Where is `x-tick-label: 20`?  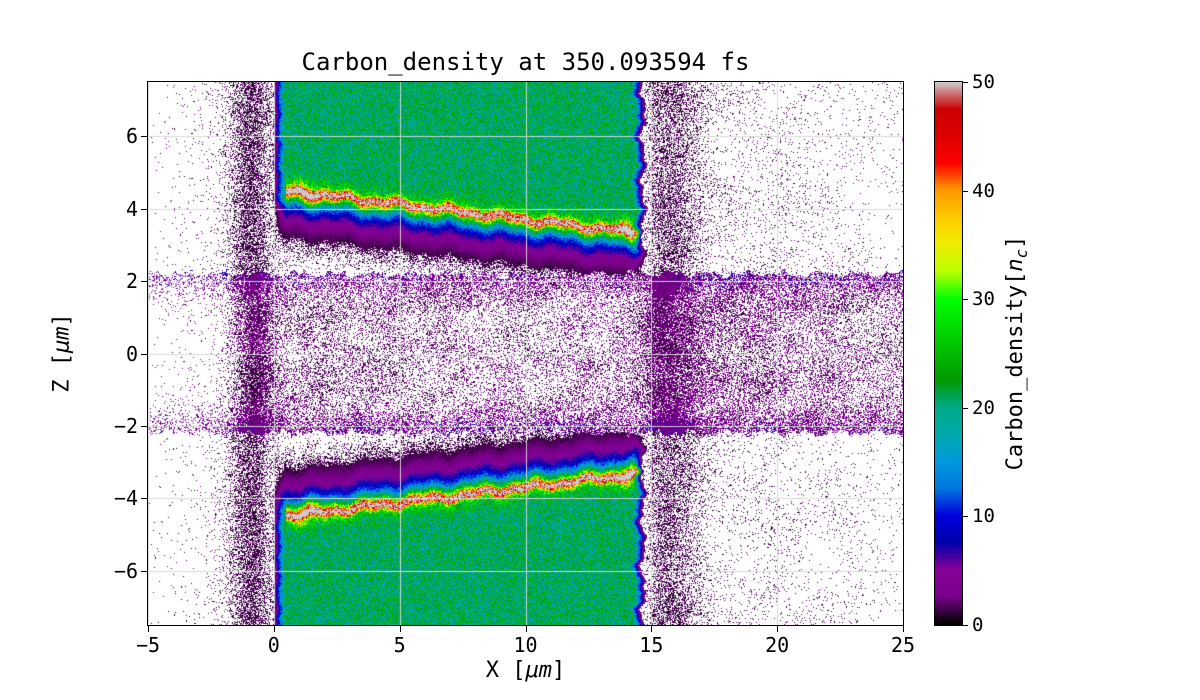
x-tick-label: 20 is located at coordinates (777, 645).